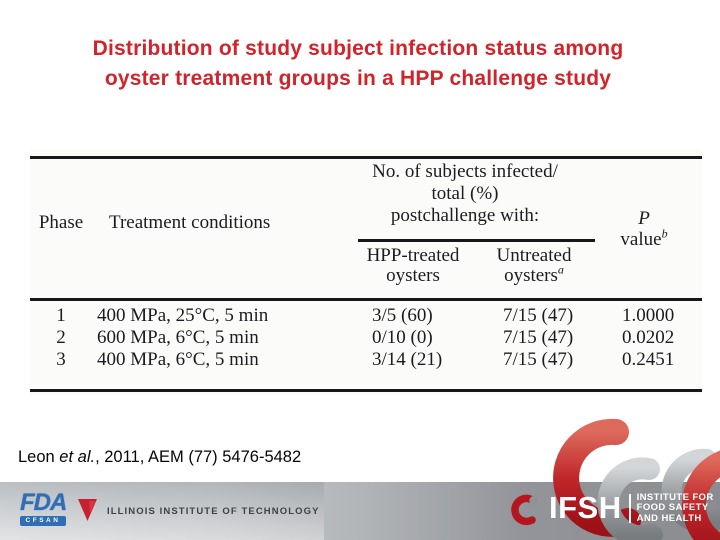 This screenshot has width=720, height=540. Describe the element at coordinates (61, 337) in the screenshot. I see `table-cell-phase: 2` at that location.